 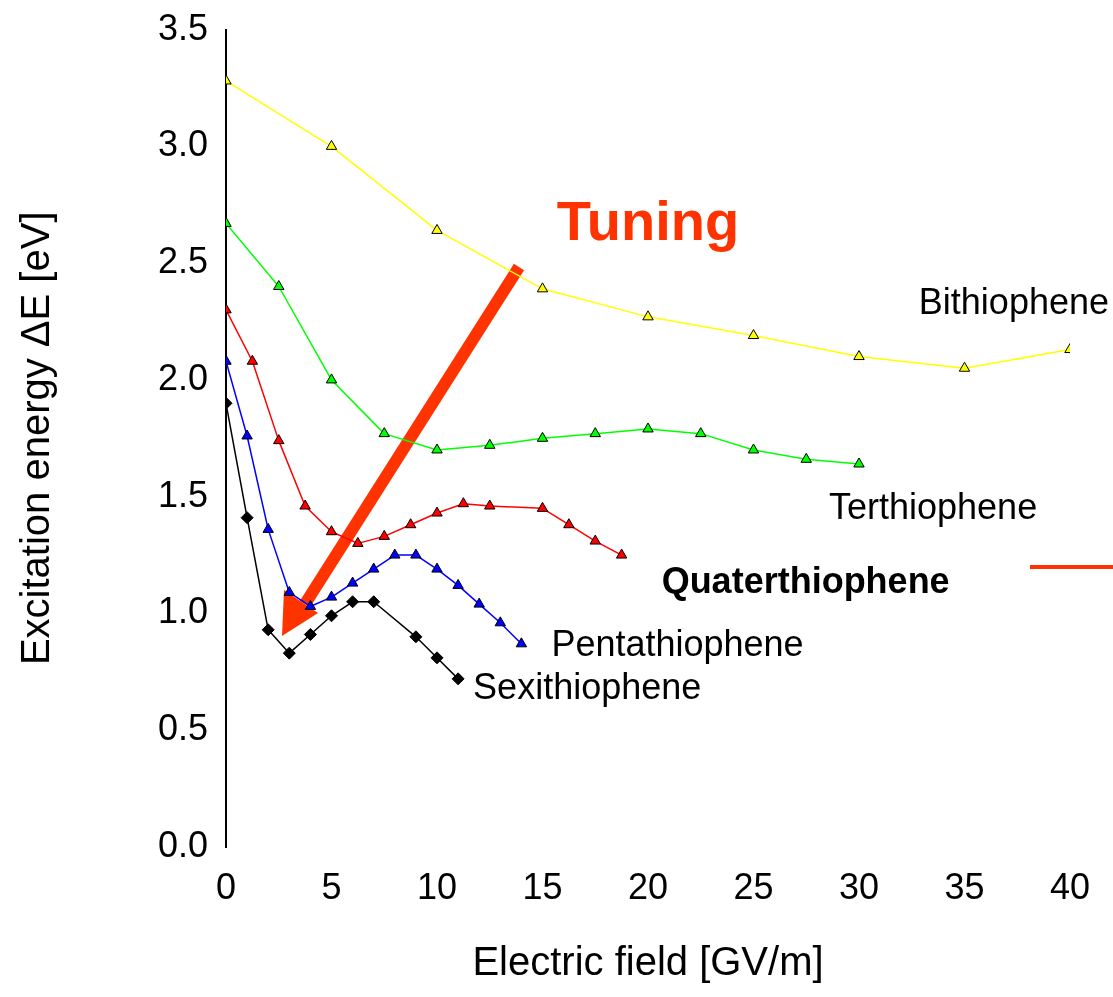 I want to click on y-tick-label: 1.0, so click(x=182, y=611).